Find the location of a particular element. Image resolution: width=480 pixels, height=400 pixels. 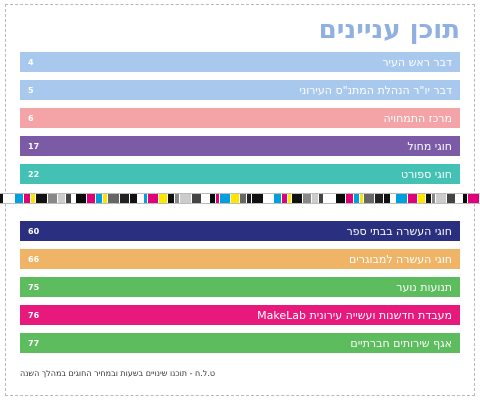

toc-entry: 5 דבר יו"ר הנהלת המתנ"ס העירוני is located at coordinates (240, 90).